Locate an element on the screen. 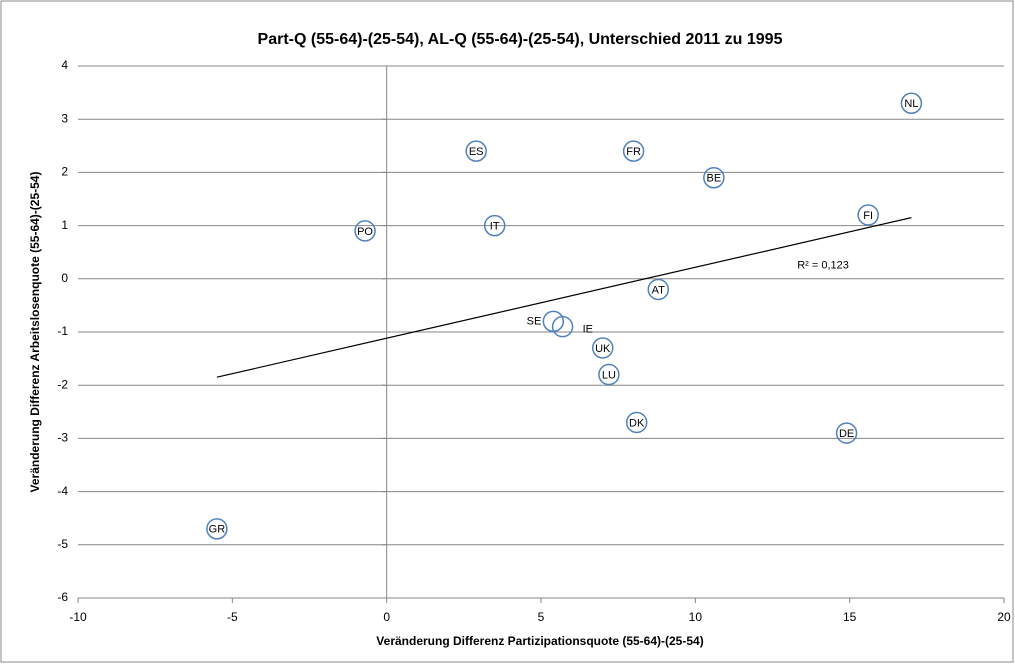 The height and width of the screenshot is (664, 1015). x-tick-label: -5 is located at coordinates (232, 617).